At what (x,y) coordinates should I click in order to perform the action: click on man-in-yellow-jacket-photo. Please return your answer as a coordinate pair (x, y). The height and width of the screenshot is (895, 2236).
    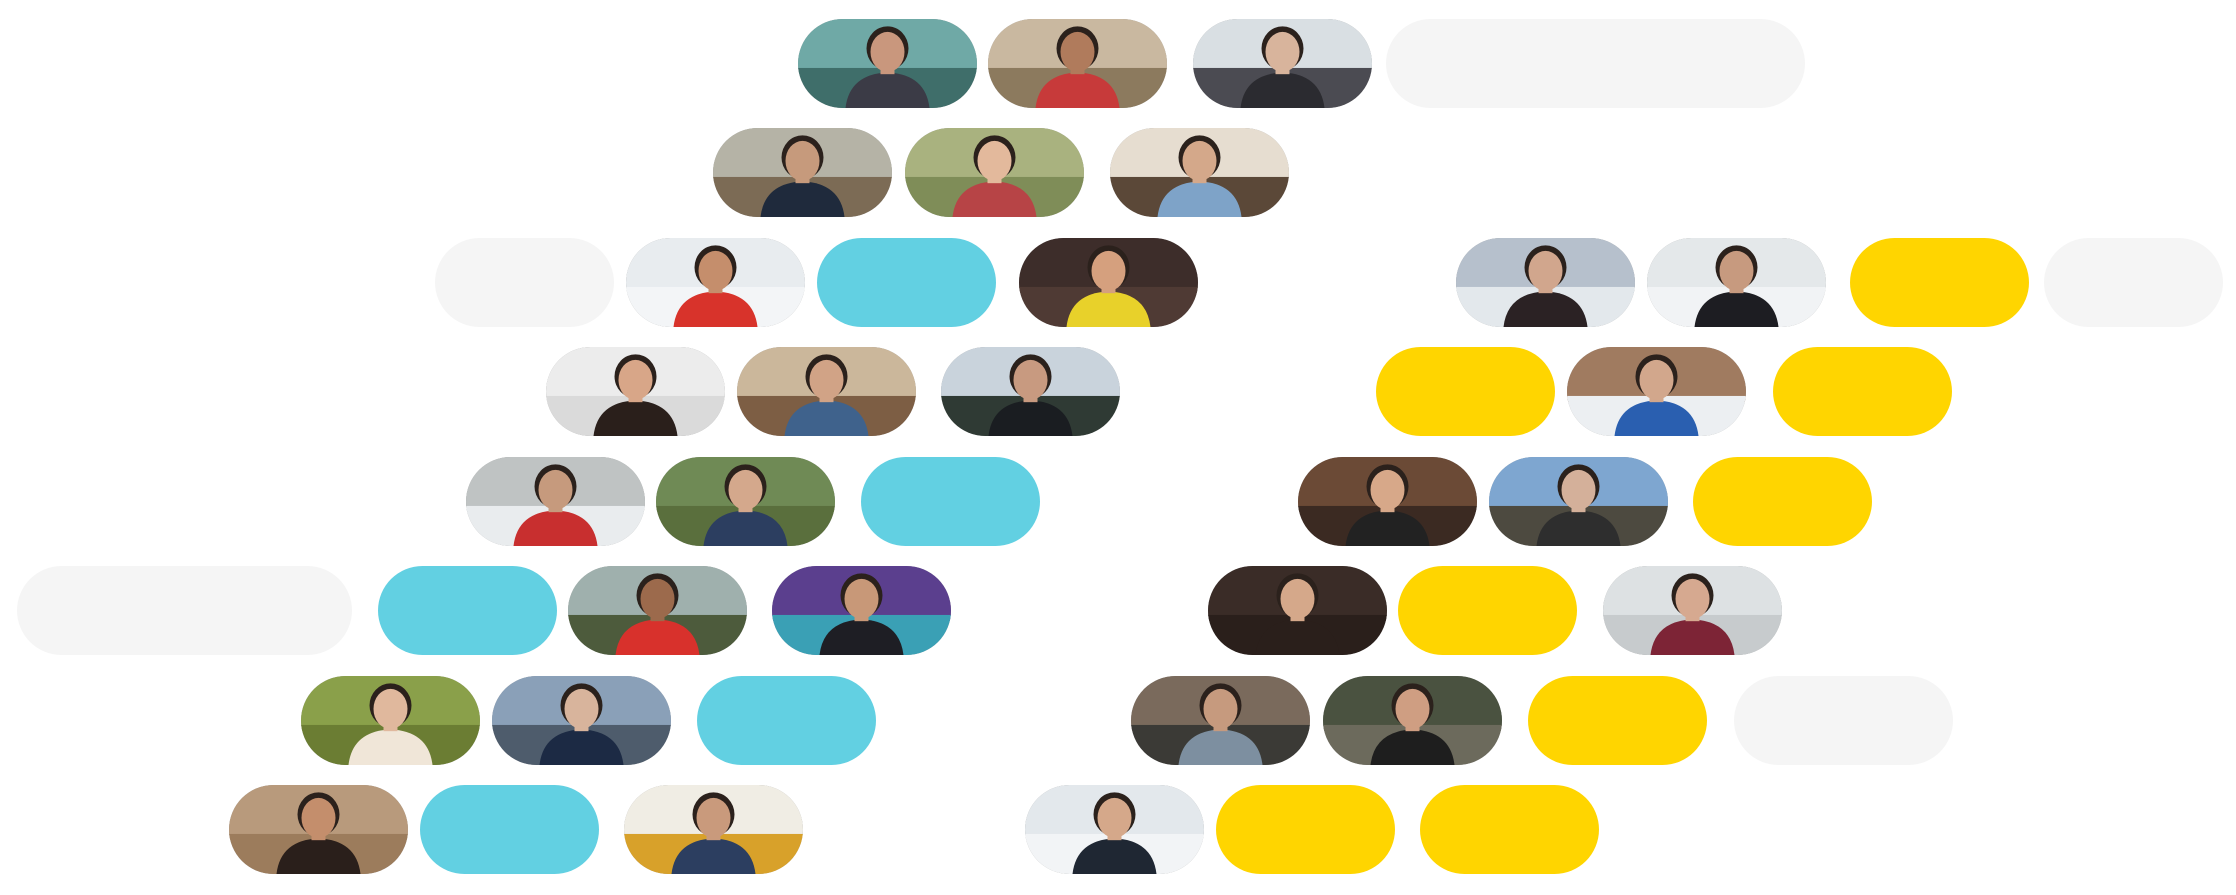
    Looking at the image, I should click on (1108, 282).